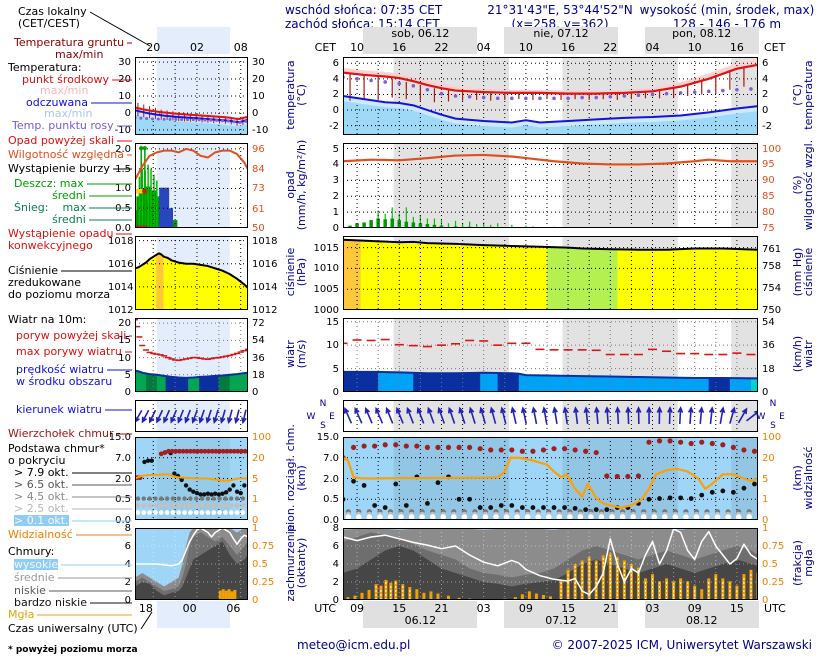 This screenshot has height=660, width=820. What do you see at coordinates (63, 125) in the screenshot?
I see `legend-item-9: Temp. punktu rosy` at bounding box center [63, 125].